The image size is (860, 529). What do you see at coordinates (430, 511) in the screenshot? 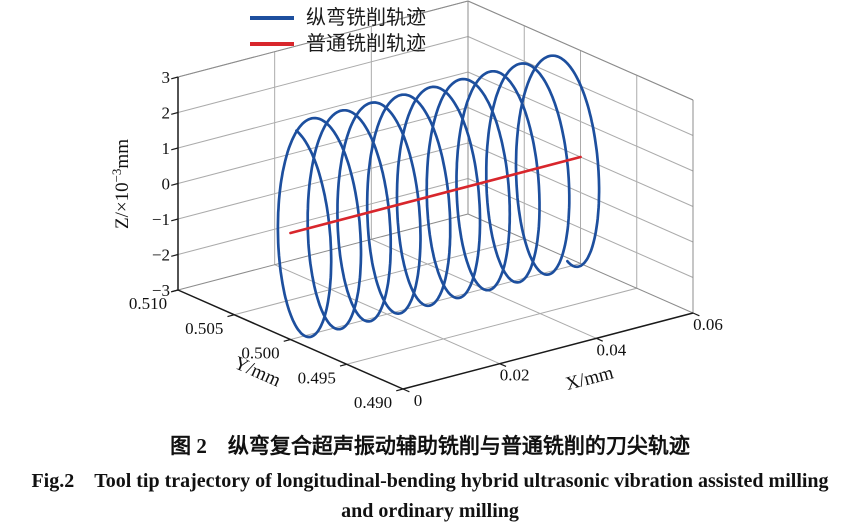
I see `caption-english-line2: and ordinary milling` at bounding box center [430, 511].